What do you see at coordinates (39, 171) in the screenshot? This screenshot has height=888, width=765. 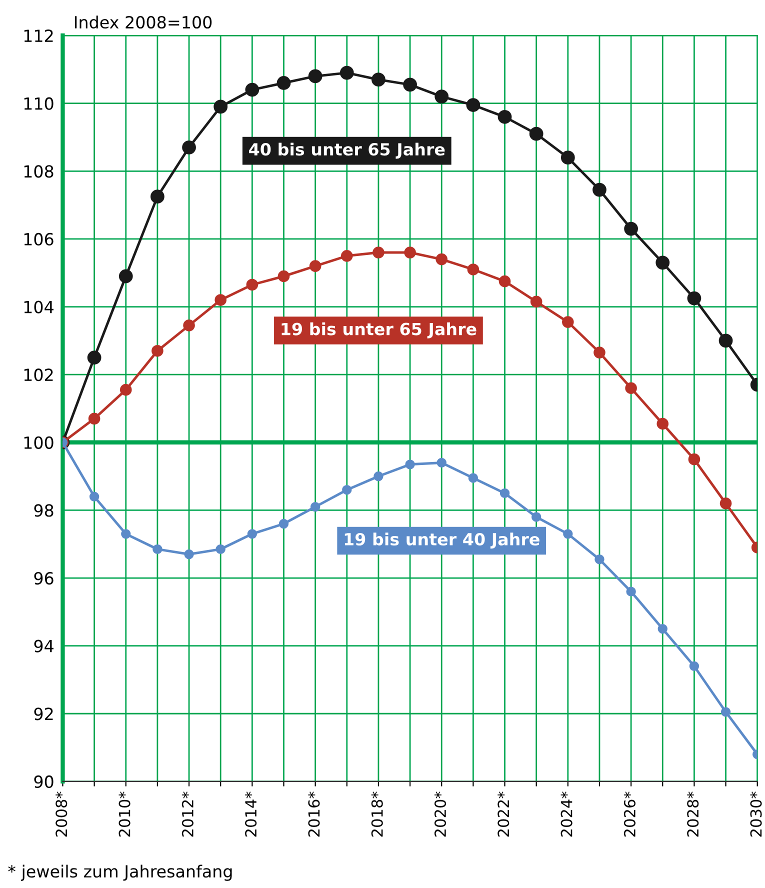 I see `y-tick-label: 108` at bounding box center [39, 171].